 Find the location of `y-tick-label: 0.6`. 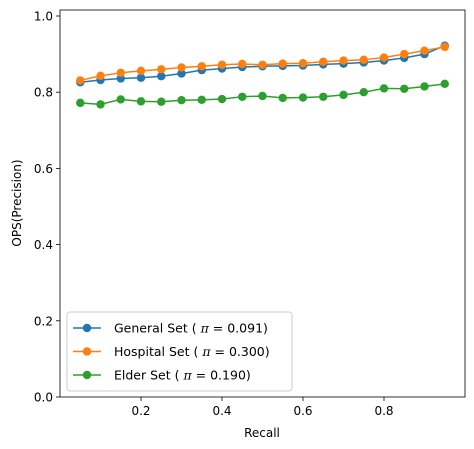

y-tick-label: 0.6 is located at coordinates (43, 169).